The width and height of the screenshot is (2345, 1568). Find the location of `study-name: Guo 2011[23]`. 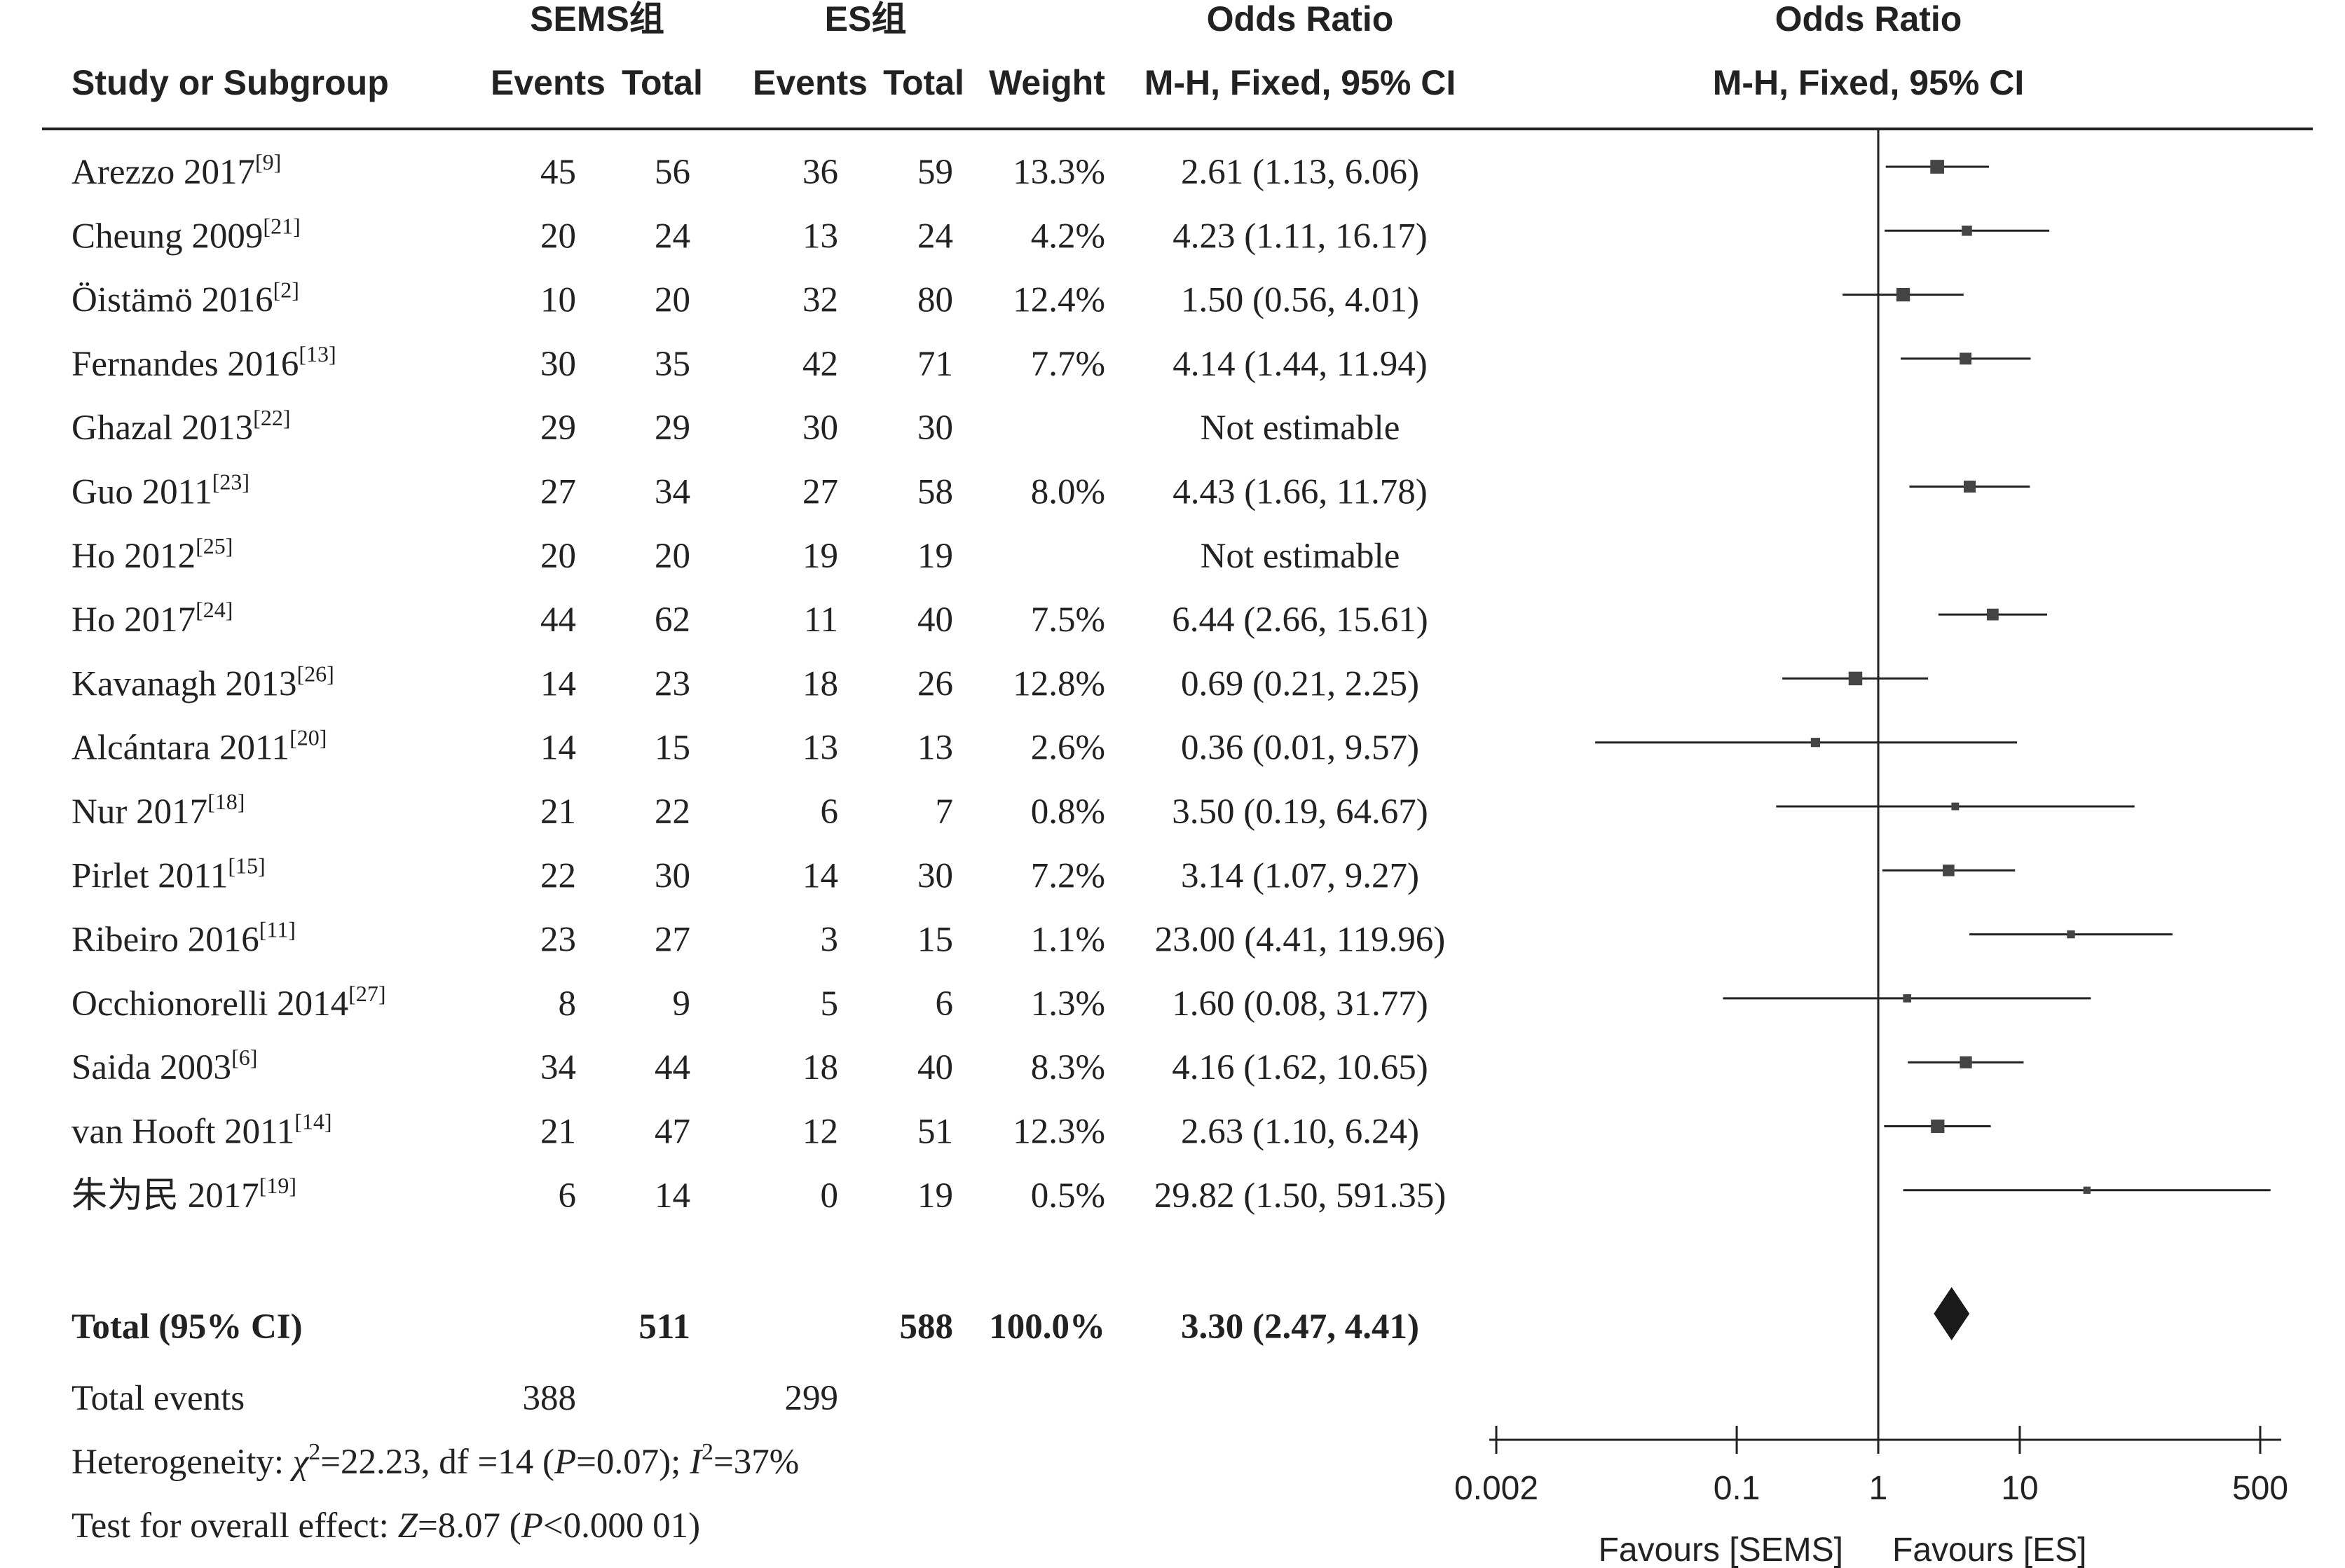

study-name: Guo 2011[23] is located at coordinates (160, 490).